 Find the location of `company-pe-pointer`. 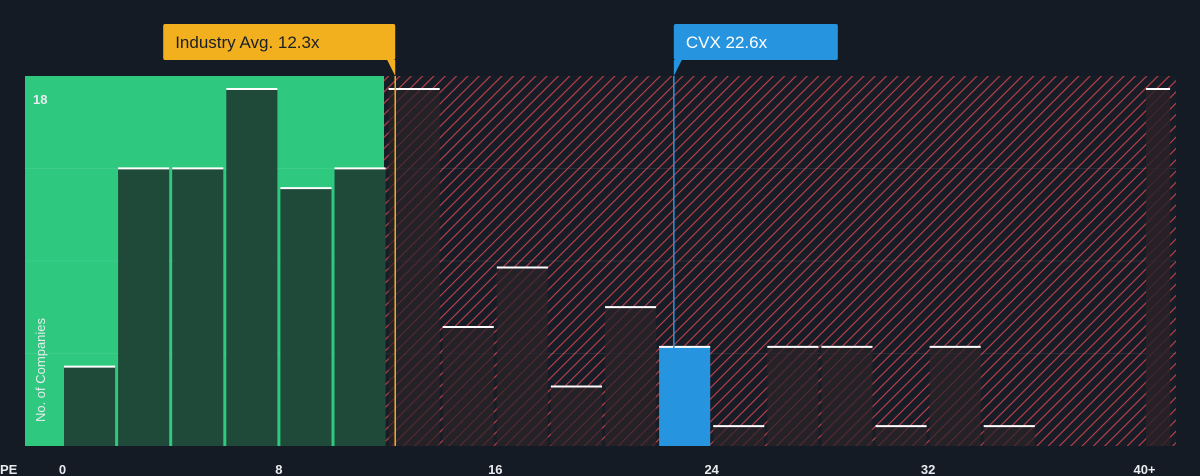

company-pe-pointer is located at coordinates (677, 68).